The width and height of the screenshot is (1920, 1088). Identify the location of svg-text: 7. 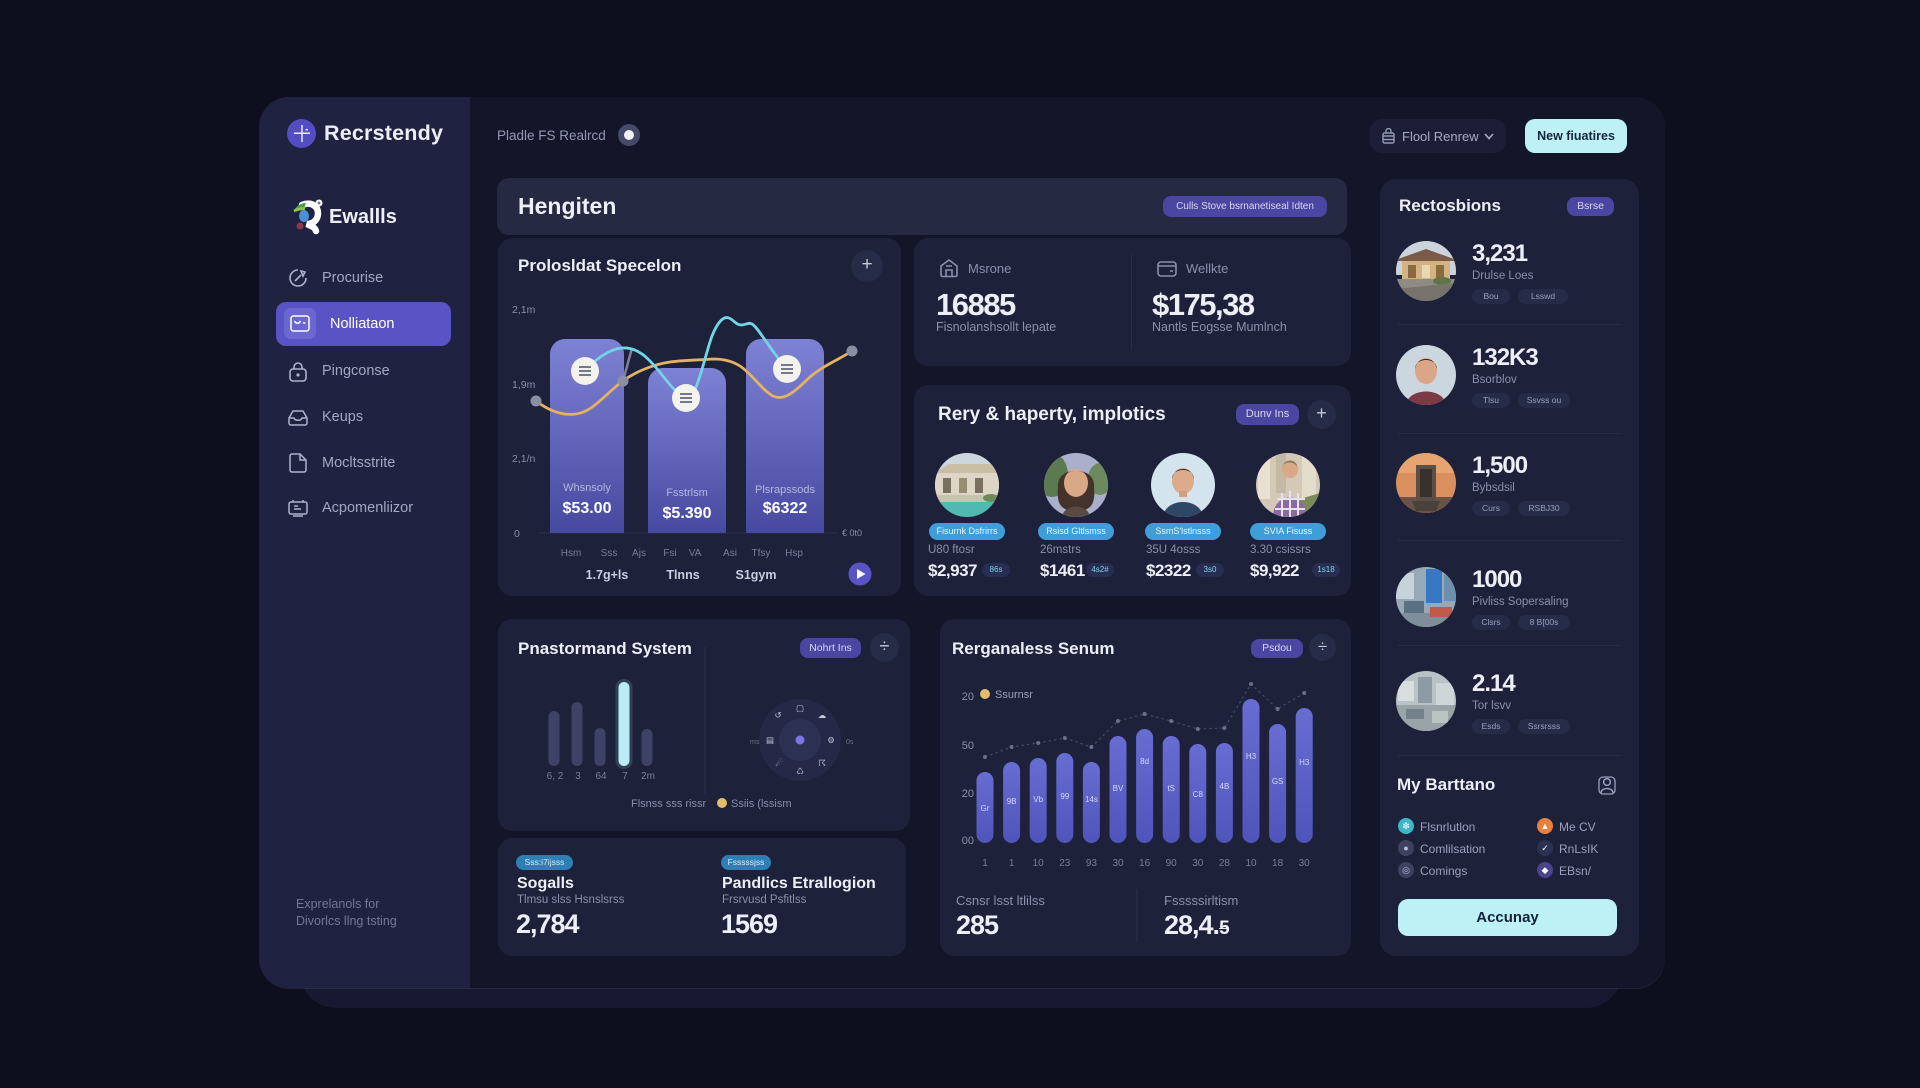
(625, 776).